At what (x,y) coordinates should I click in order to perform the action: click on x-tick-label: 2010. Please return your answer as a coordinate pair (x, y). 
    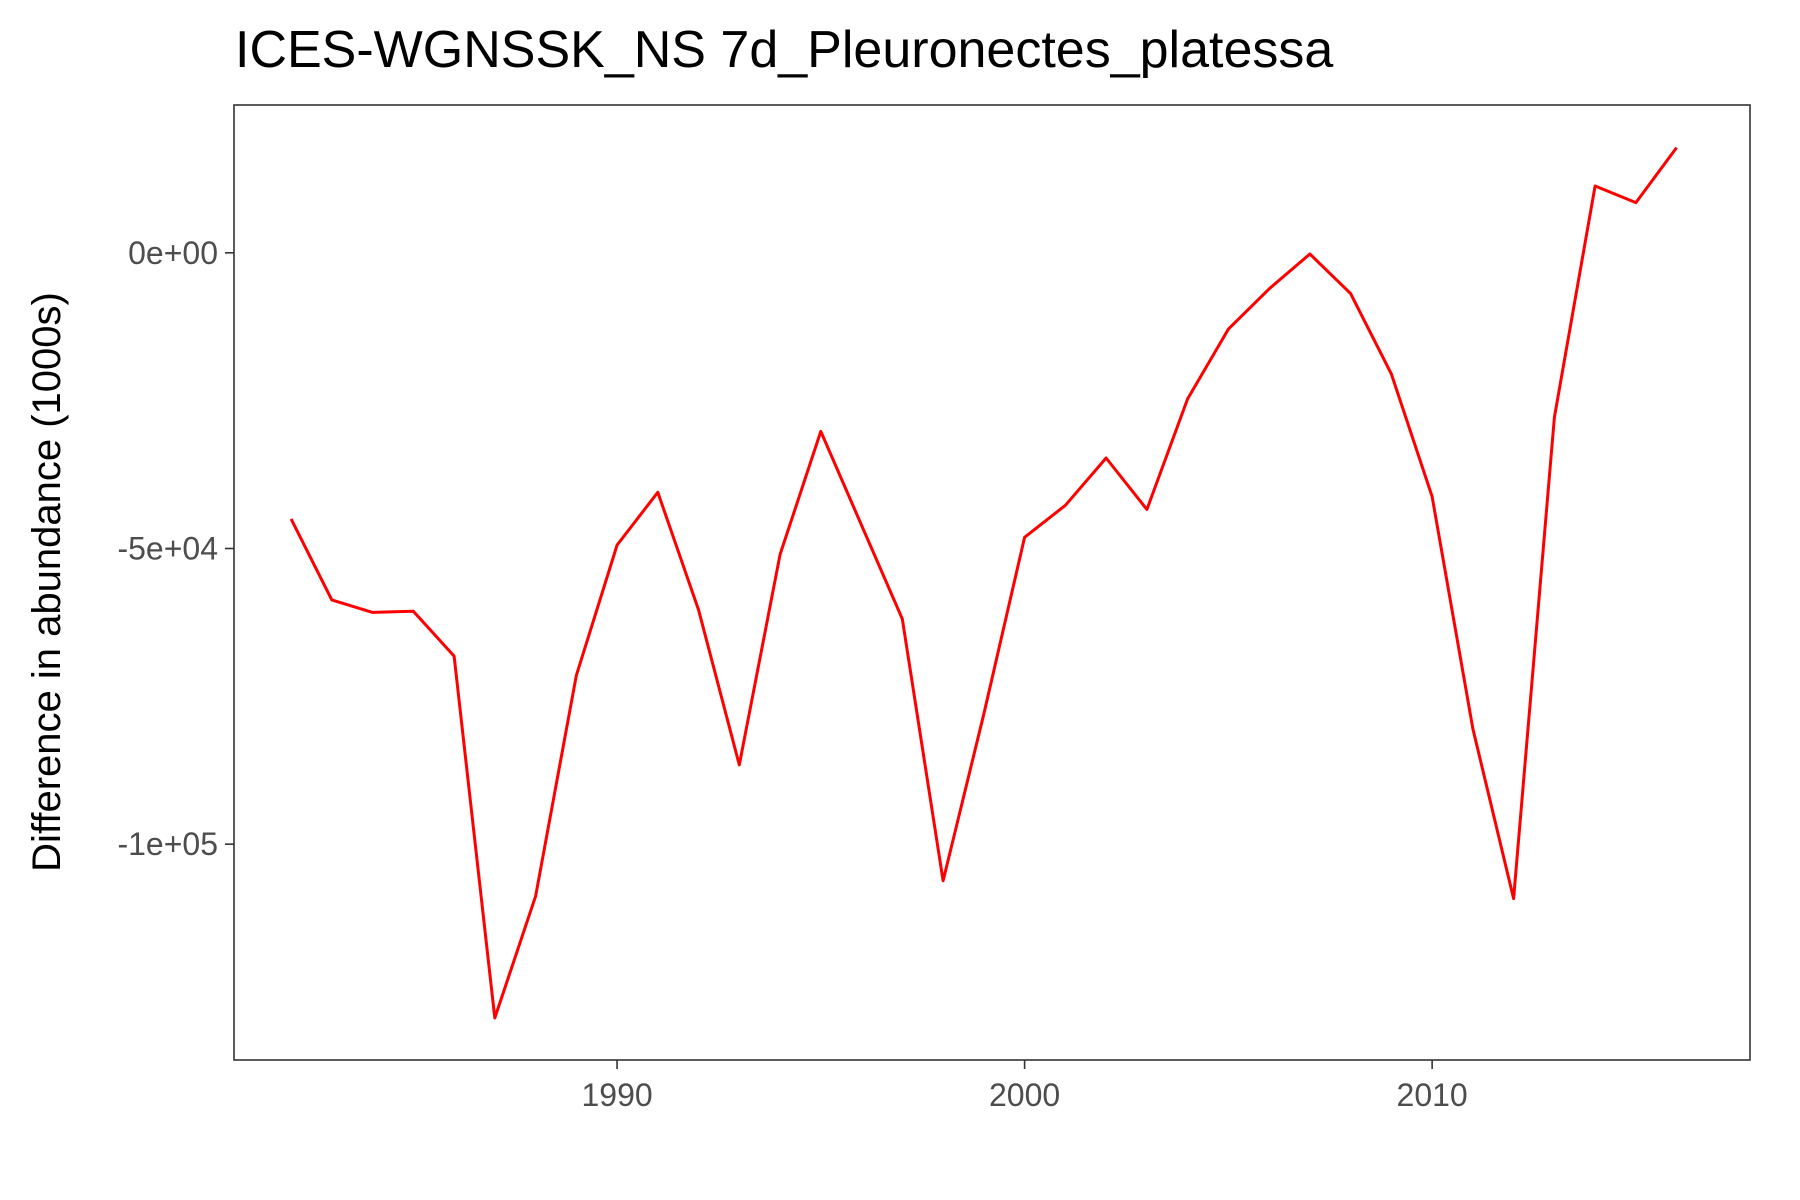
    Looking at the image, I should click on (1432, 1095).